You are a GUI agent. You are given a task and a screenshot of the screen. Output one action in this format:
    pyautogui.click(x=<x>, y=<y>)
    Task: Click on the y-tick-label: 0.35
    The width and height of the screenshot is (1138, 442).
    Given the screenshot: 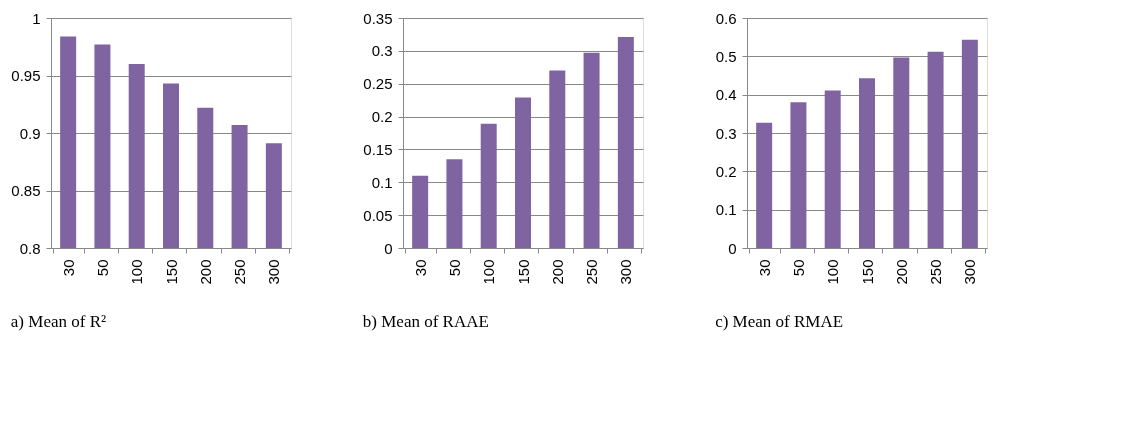 What is the action you would take?
    pyautogui.click(x=378, y=18)
    